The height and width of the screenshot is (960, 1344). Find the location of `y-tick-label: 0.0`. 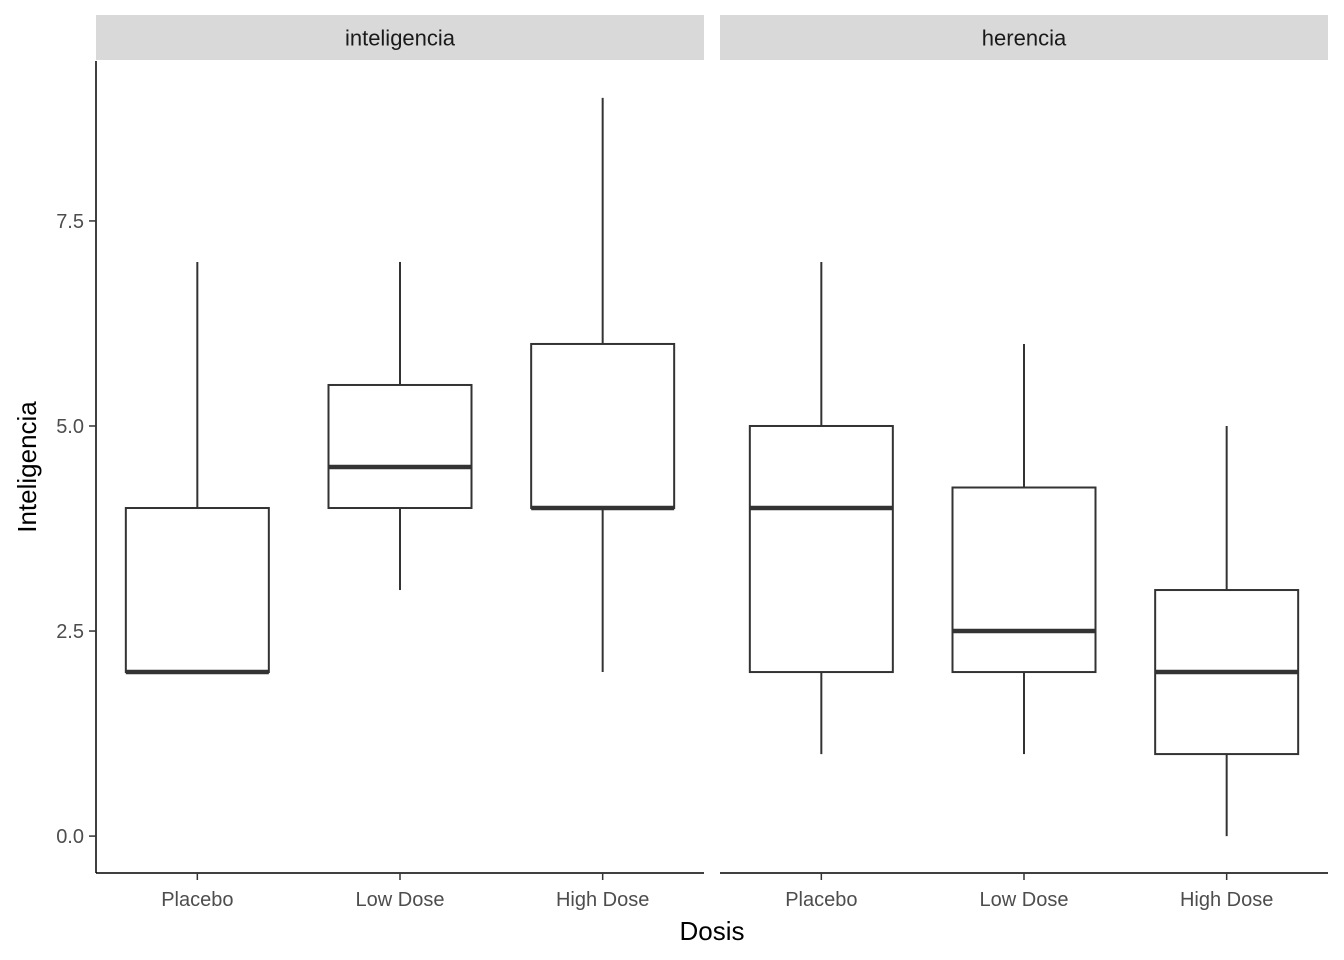

y-tick-label: 0.0 is located at coordinates (70, 837).